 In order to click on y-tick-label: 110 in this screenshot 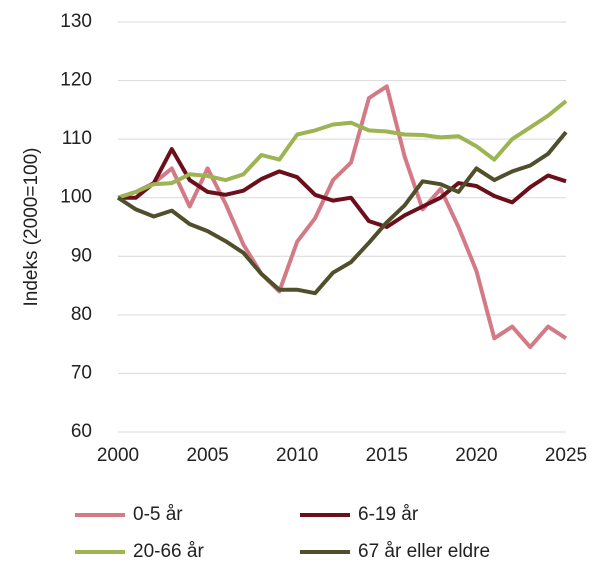, I will do `click(77, 138)`.